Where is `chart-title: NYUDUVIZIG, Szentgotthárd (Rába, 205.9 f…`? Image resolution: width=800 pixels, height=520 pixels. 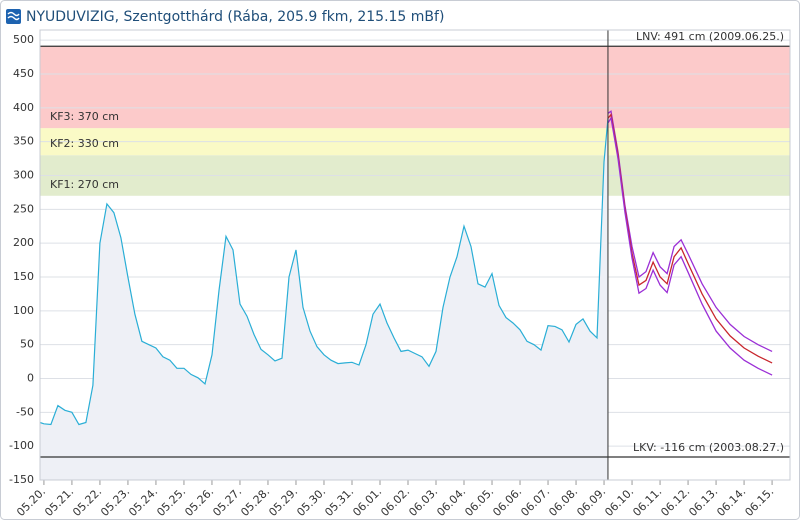
chart-title: NYUDUVIZIG, Szentgotthárd (Rába, 205.9 f… is located at coordinates (235, 17).